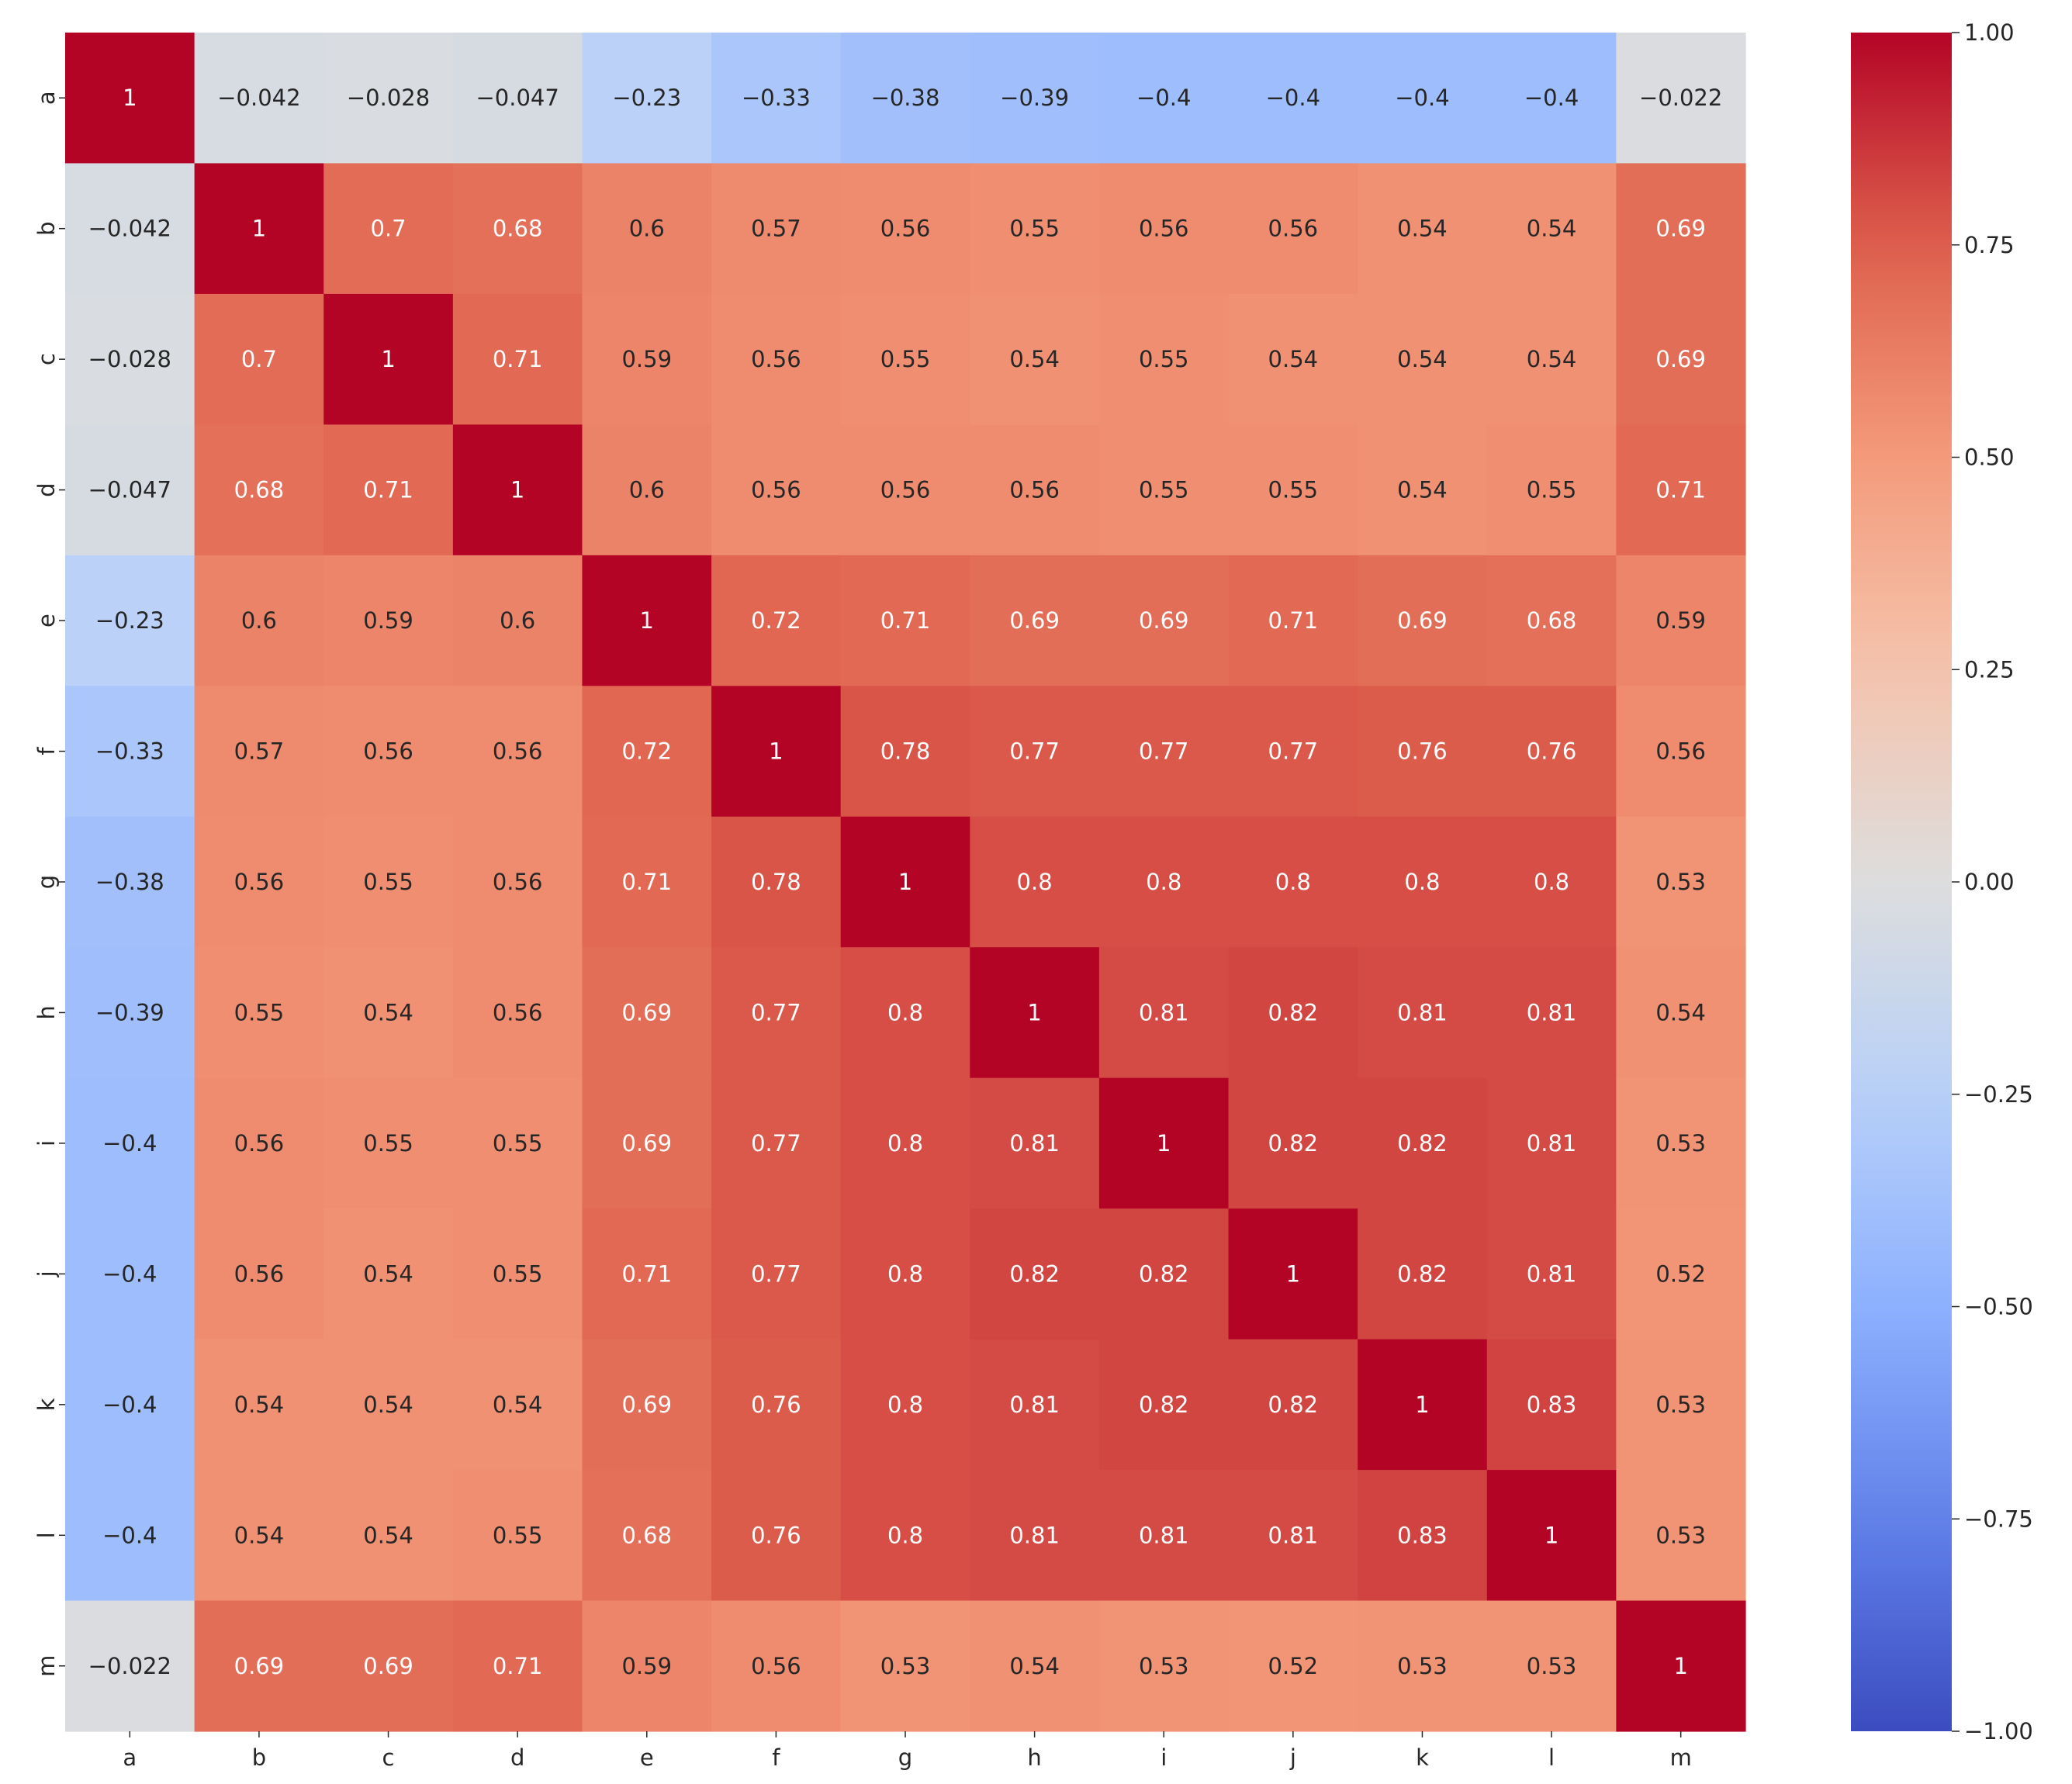 This screenshot has width=2072, height=1784. Describe the element at coordinates (1164, 621) in the screenshot. I see `cell-value-e-i: 0.69` at that location.